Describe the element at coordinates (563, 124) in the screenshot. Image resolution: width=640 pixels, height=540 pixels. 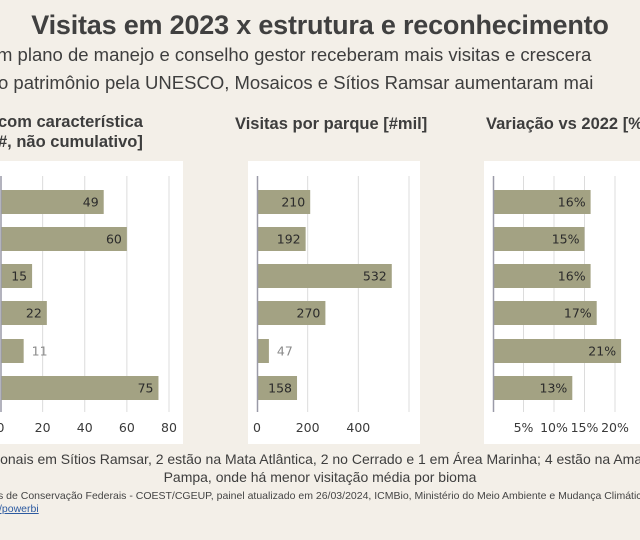
I see `chart3-title: Variação vs 2022 [%` at that location.